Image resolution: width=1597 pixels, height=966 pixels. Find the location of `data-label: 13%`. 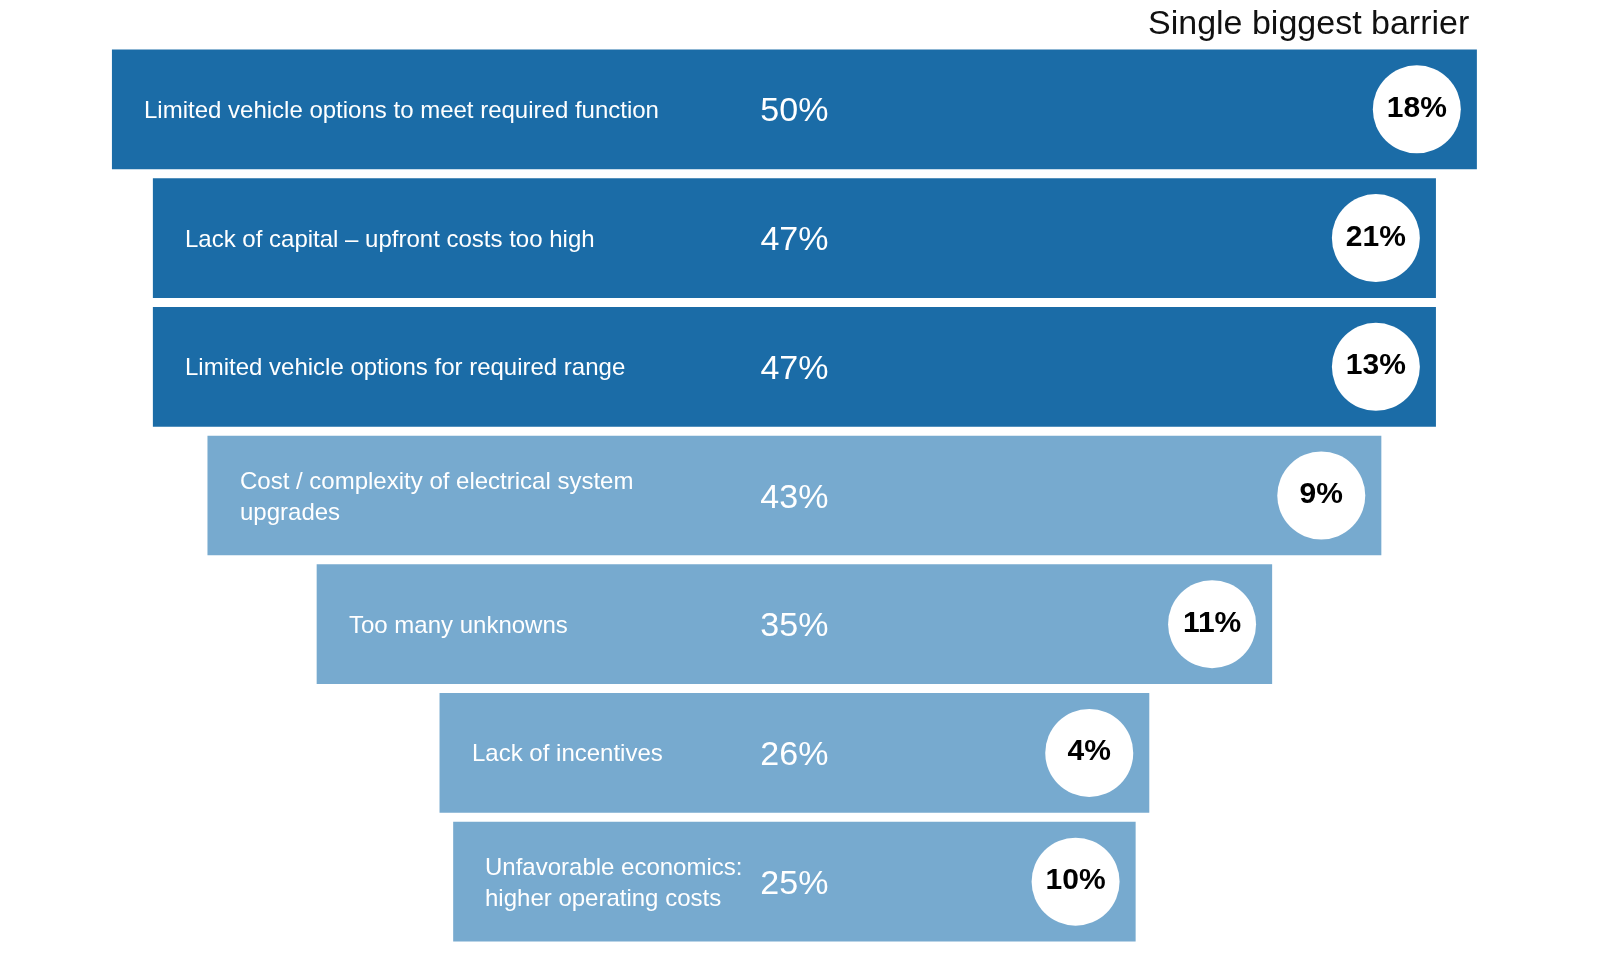

data-label: 13% is located at coordinates (1375, 364).